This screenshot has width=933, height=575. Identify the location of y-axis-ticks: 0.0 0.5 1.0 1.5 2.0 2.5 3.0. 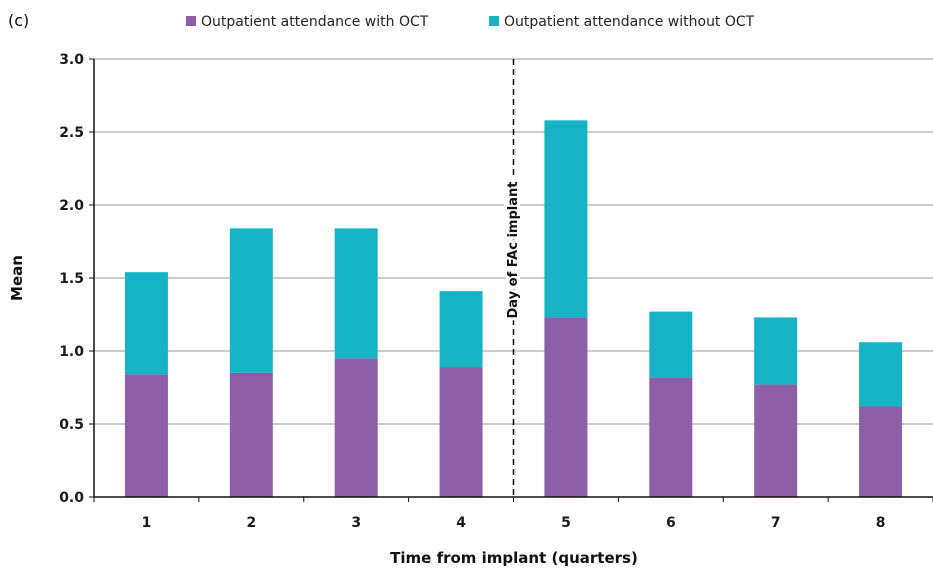
(76, 279).